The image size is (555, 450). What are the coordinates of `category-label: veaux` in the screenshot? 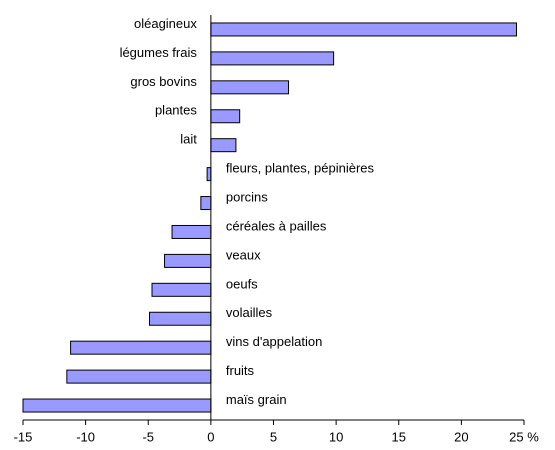 It's located at (243, 254).